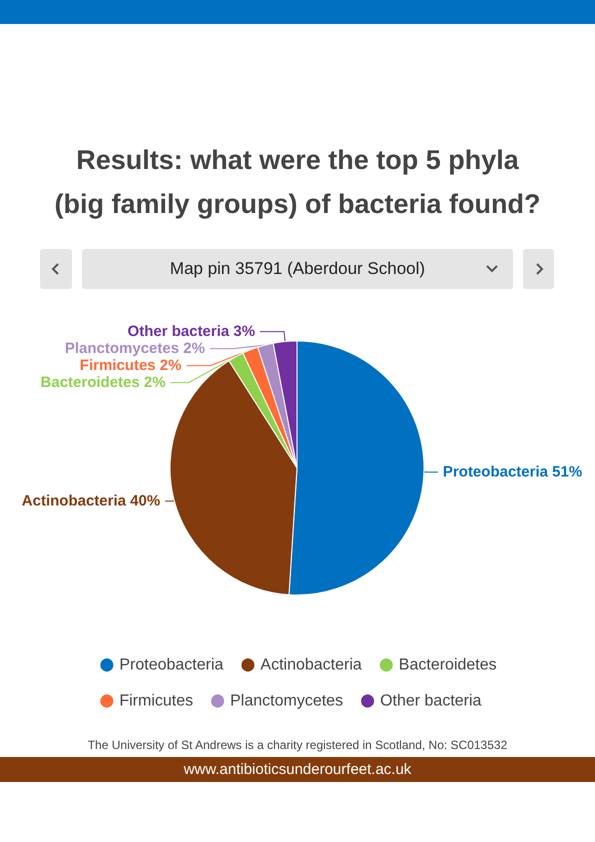 This screenshot has height=842, width=595. Describe the element at coordinates (134, 349) in the screenshot. I see `category-label: Planctomycetes 2%` at that location.